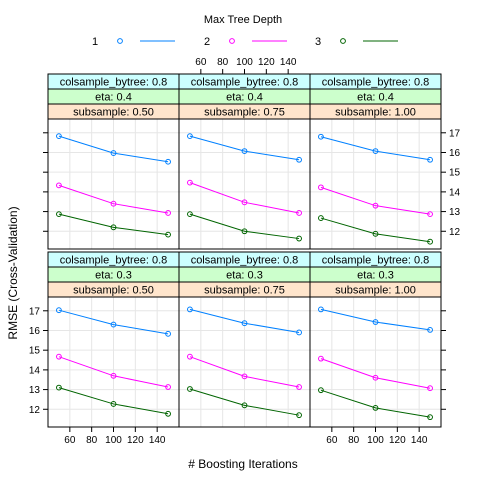 Image resolution: width=480 pixels, height=480 pixels. I want to click on y-tick-label-right: 14, so click(455, 192).